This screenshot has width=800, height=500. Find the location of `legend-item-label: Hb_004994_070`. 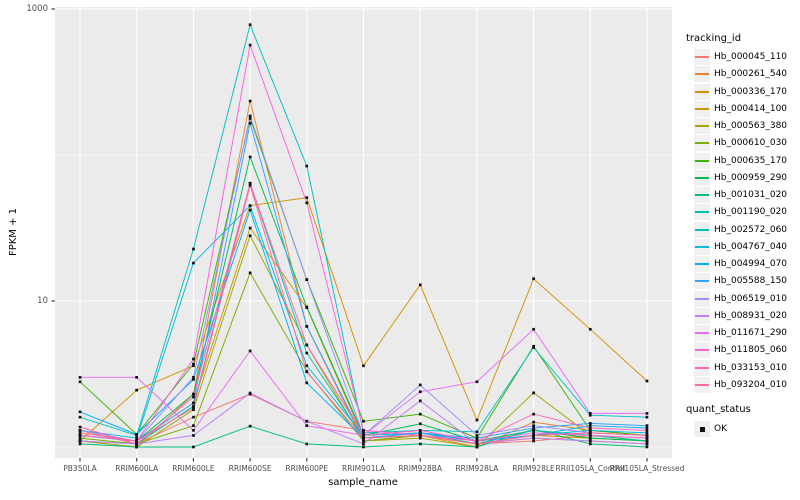

legend-item-label: Hb_004994_070 is located at coordinates (751, 264).